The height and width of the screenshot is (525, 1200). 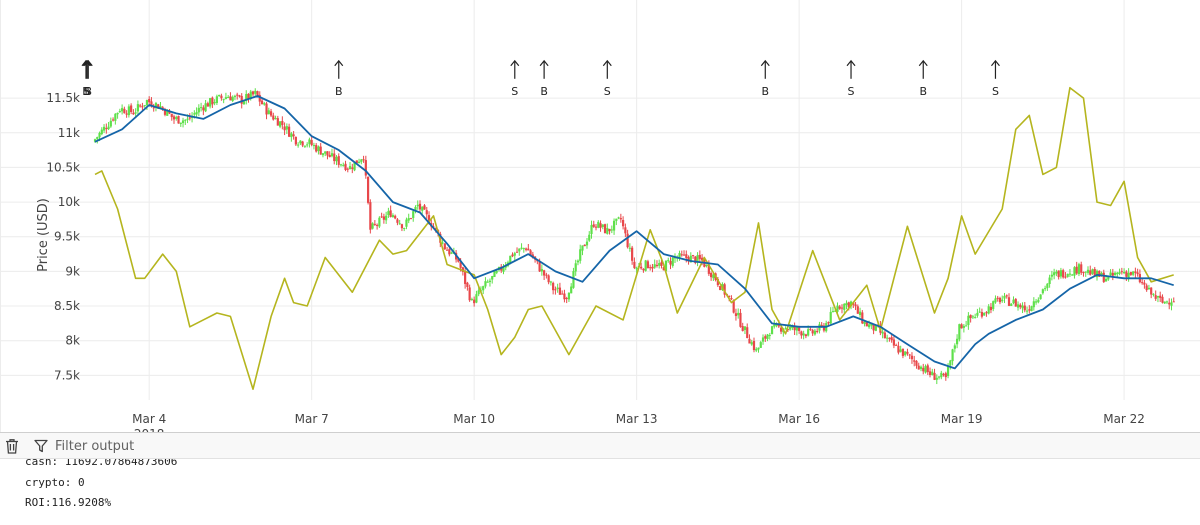 I want to click on trade-marker-label: B, so click(x=544, y=91).